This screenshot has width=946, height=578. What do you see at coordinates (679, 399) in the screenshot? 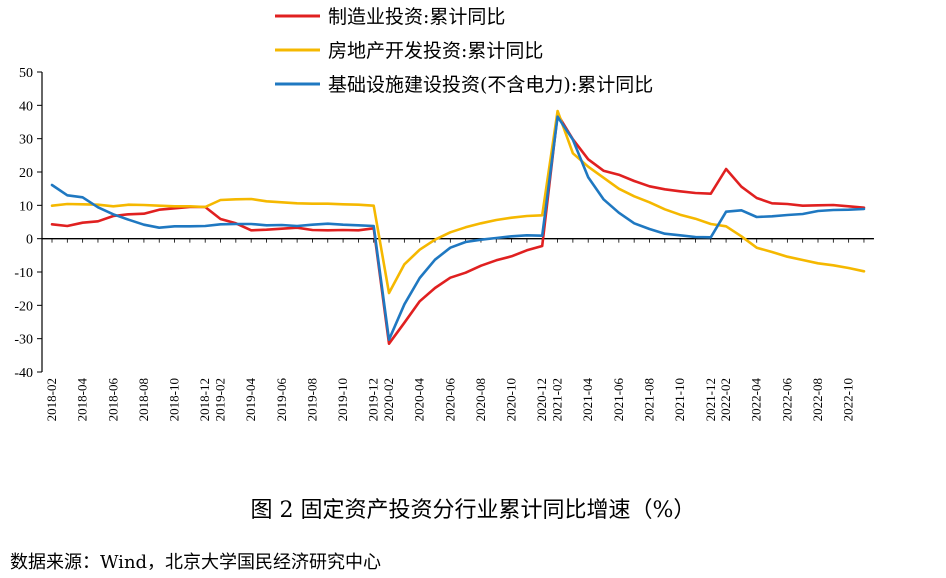
I see `x-tick-label: 2021-10` at bounding box center [679, 399].